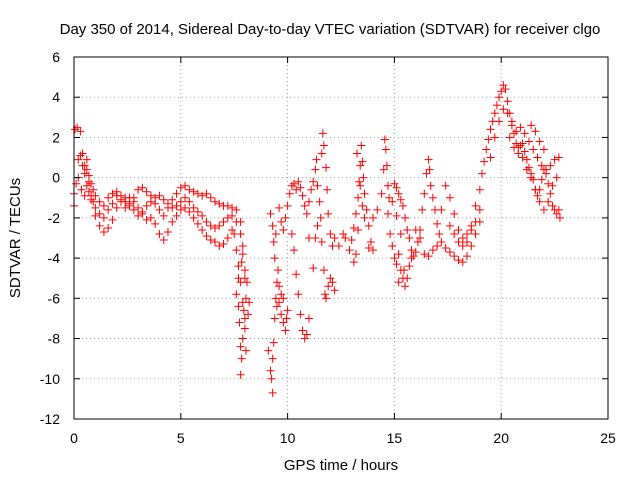 The height and width of the screenshot is (480, 640). I want to click on series-segment-19-23h, so click(517, 151).